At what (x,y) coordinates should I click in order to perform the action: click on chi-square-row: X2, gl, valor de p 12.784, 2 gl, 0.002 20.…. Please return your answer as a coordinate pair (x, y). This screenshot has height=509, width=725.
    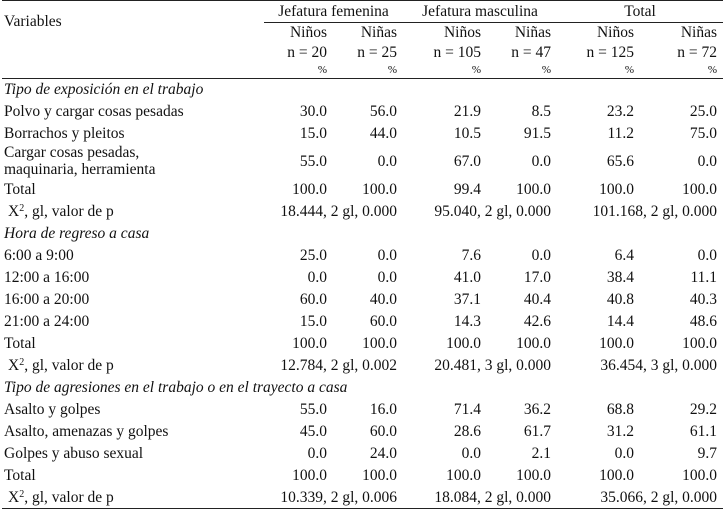
    Looking at the image, I should click on (362, 366).